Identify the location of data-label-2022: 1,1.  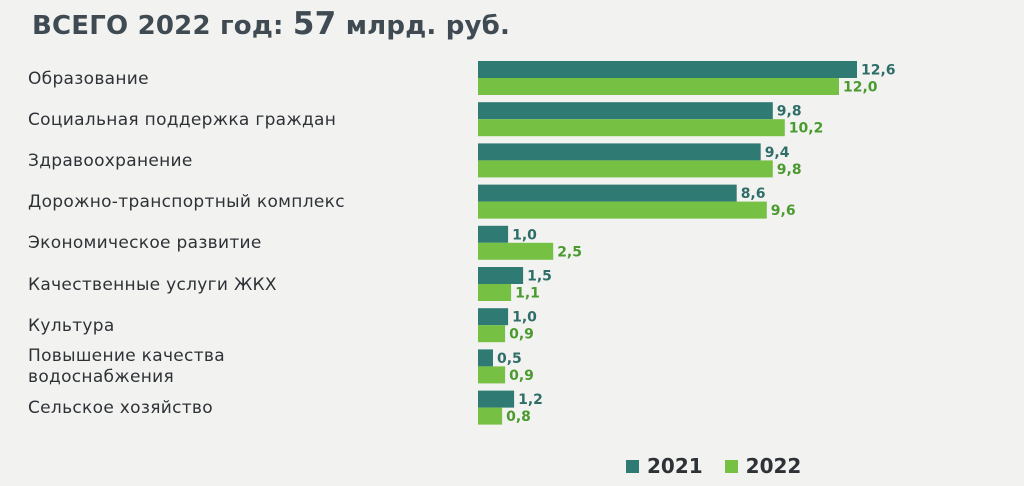
(527, 294).